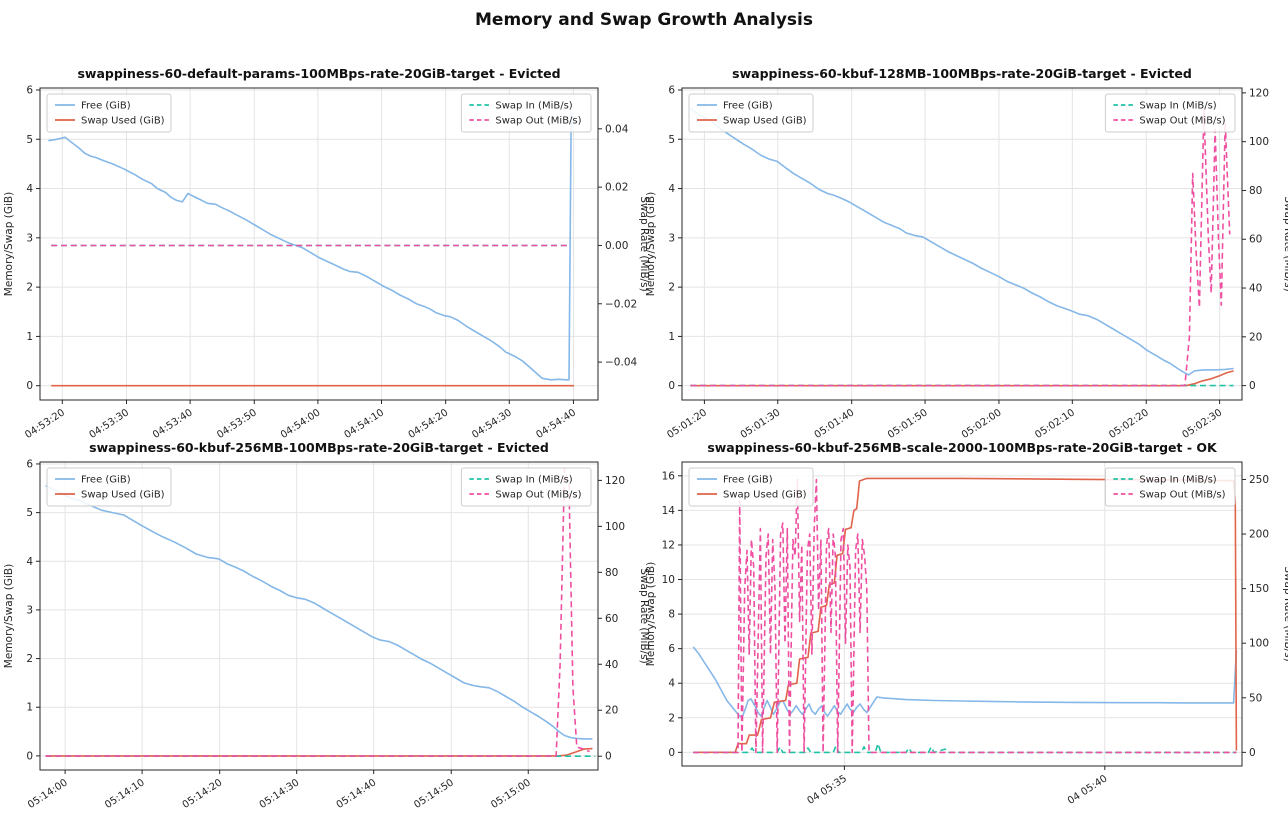 This screenshot has height=824, width=1288. Describe the element at coordinates (1259, 535) in the screenshot. I see `y-tick-right: 200` at that location.